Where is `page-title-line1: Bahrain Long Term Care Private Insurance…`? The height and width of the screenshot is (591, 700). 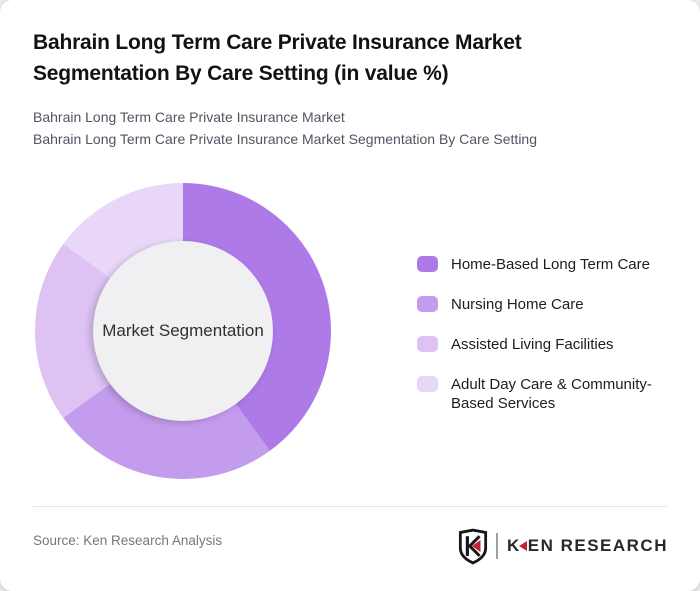 page-title-line1: Bahrain Long Term Care Private Insurance… is located at coordinates (277, 42).